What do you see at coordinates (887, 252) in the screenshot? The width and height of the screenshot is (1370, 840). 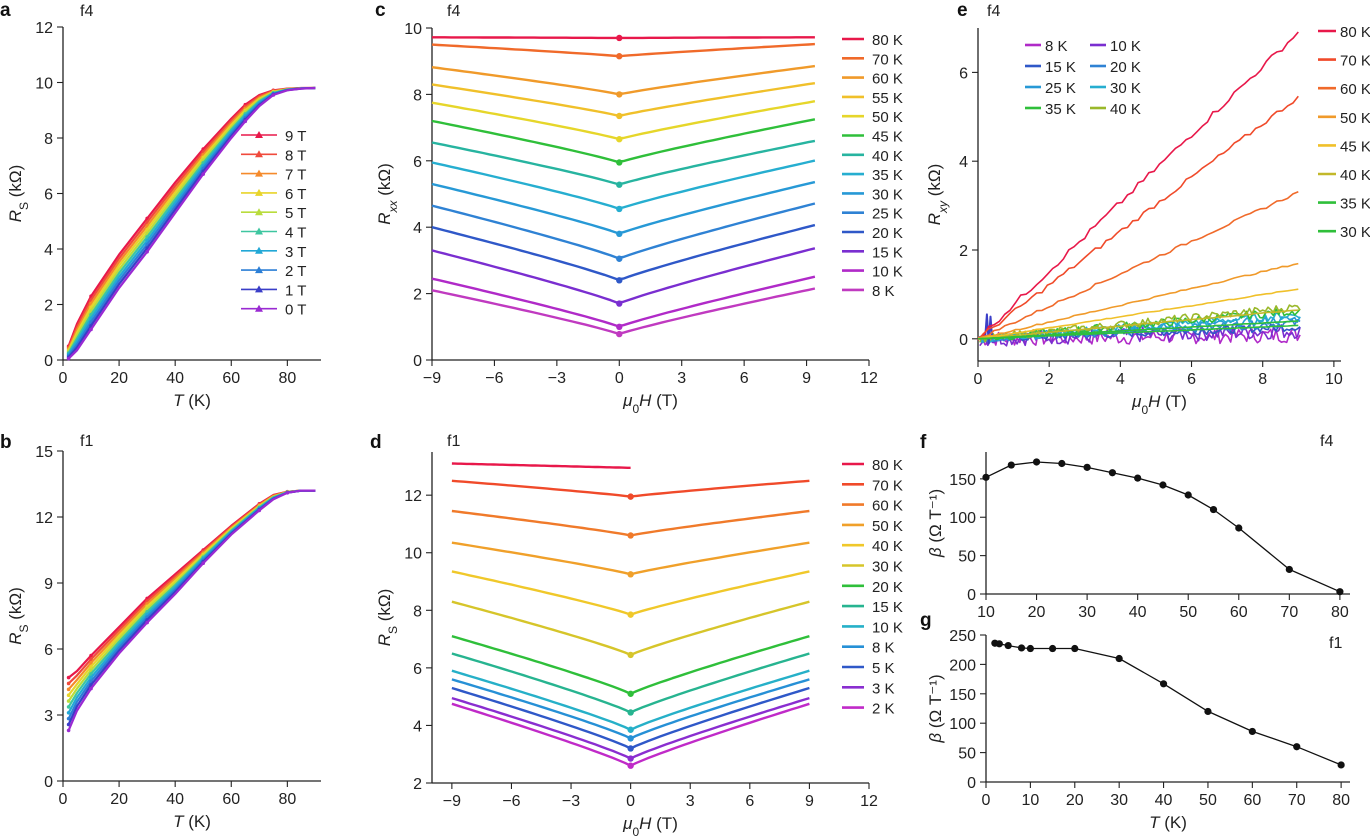 I see `legend-label: 15 K` at bounding box center [887, 252].